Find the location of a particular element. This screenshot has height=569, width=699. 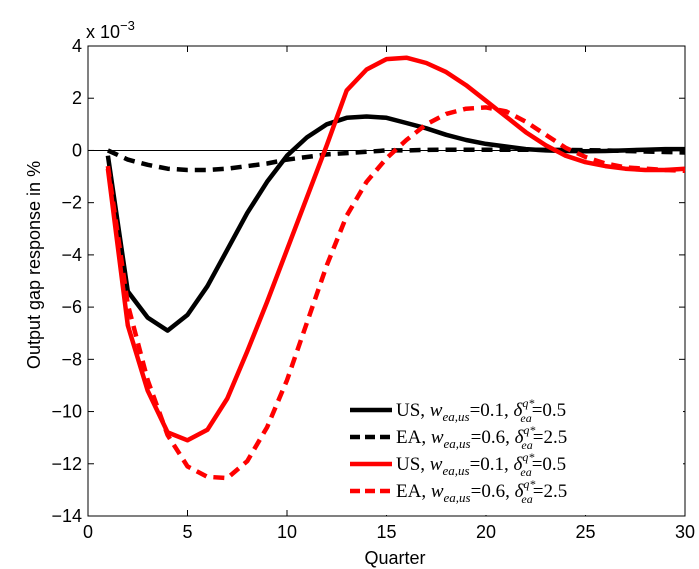

legend-label-2: EA, wea,us=0.6, δq* ea=2.5 is located at coordinates (481, 437).